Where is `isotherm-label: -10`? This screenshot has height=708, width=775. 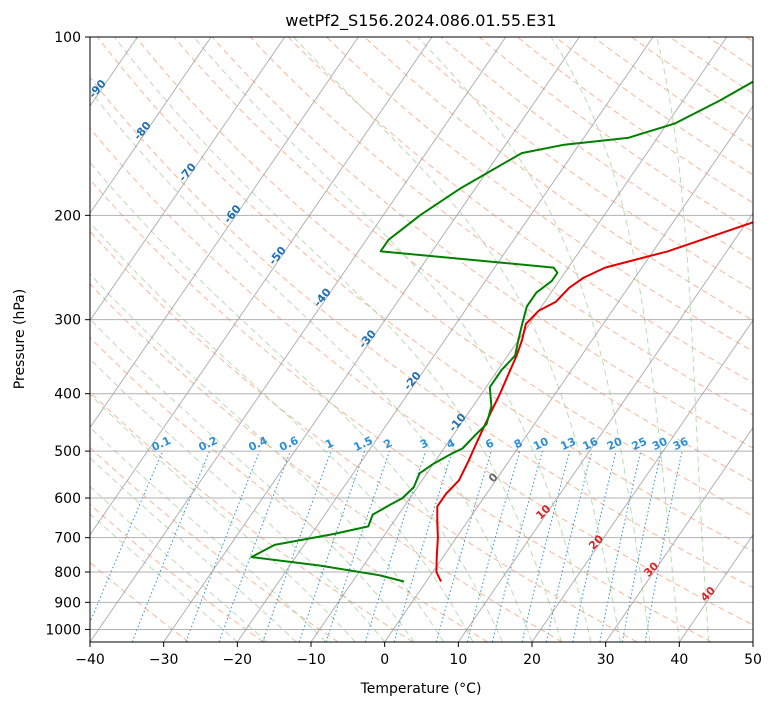
isotherm-label: -10 is located at coordinates (457, 423).